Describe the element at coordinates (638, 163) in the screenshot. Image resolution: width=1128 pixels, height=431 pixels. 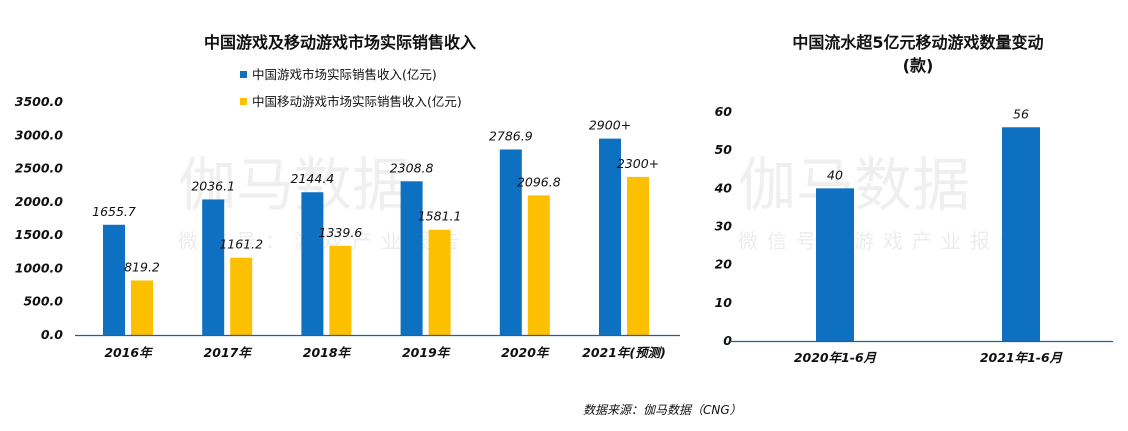
I see `data-label: 2300+` at that location.